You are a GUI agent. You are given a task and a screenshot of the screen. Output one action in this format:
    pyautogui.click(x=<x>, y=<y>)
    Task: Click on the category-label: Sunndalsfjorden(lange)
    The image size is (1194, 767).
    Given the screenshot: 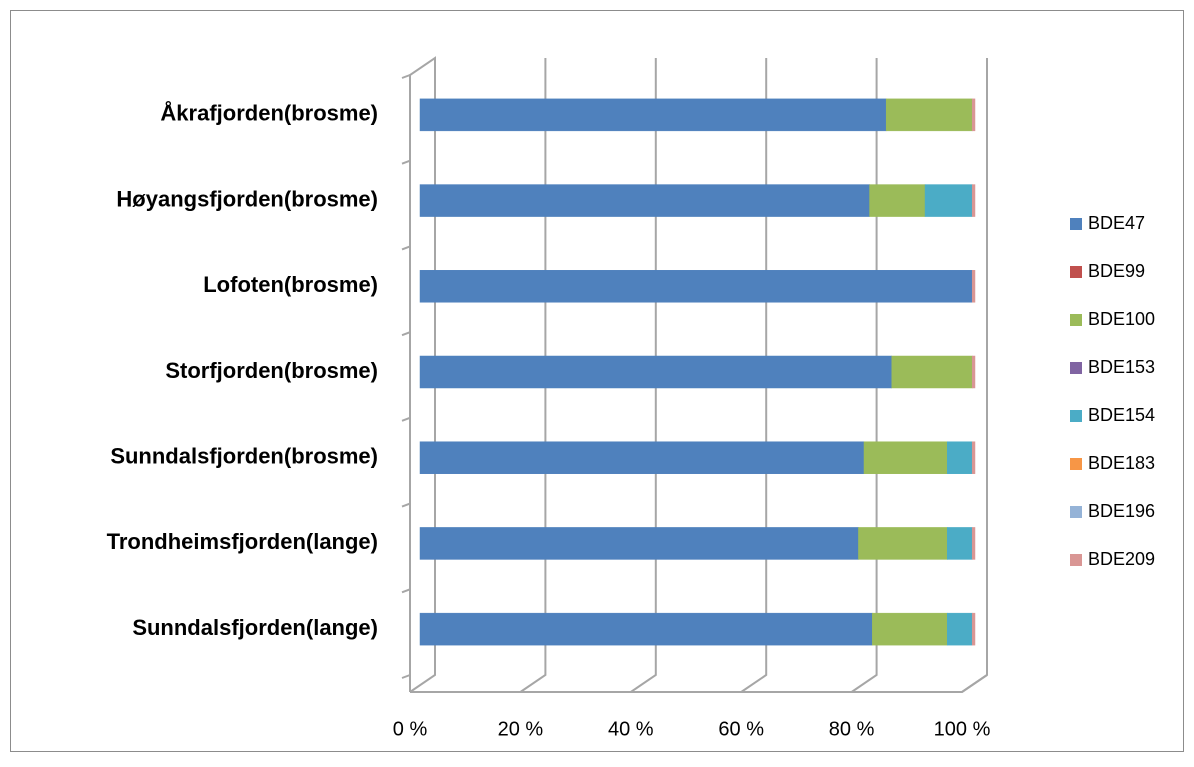 What is the action you would take?
    pyautogui.click(x=255, y=627)
    